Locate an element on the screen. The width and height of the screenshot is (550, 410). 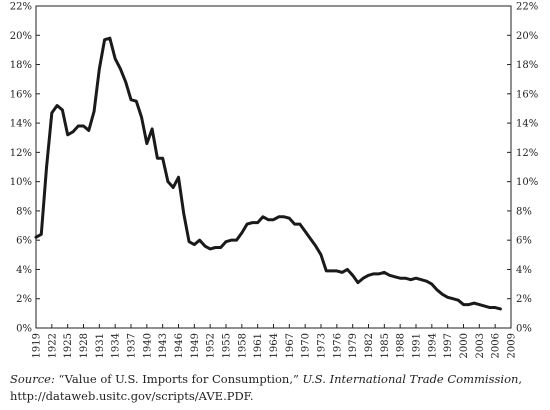
y-tick-label-right: 12% is located at coordinates (527, 153).